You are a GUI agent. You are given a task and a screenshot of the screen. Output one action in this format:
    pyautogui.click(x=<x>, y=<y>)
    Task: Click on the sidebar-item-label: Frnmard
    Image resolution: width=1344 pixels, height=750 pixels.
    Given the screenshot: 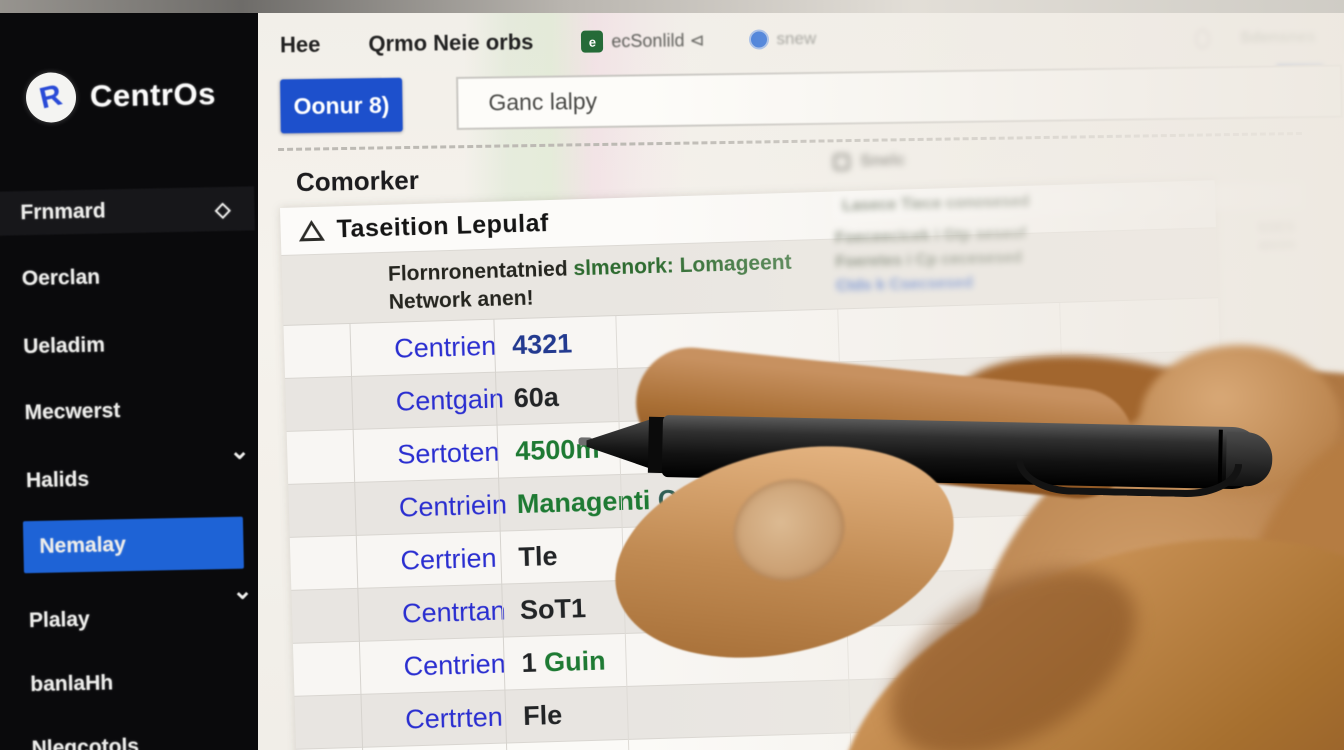 What is the action you would take?
    pyautogui.click(x=63, y=212)
    